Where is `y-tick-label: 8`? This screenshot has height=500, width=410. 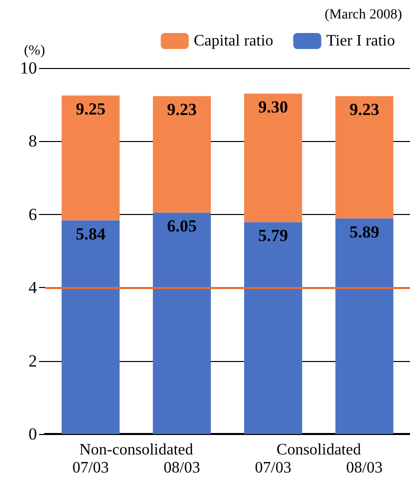
y-tick-label: 8 is located at coordinates (32, 141).